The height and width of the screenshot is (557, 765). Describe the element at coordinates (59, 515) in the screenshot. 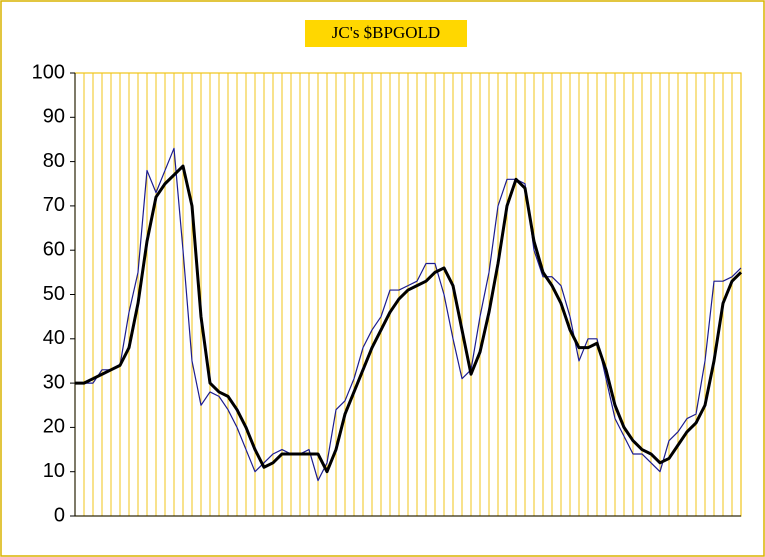

I see `y-tick-label: 0` at that location.